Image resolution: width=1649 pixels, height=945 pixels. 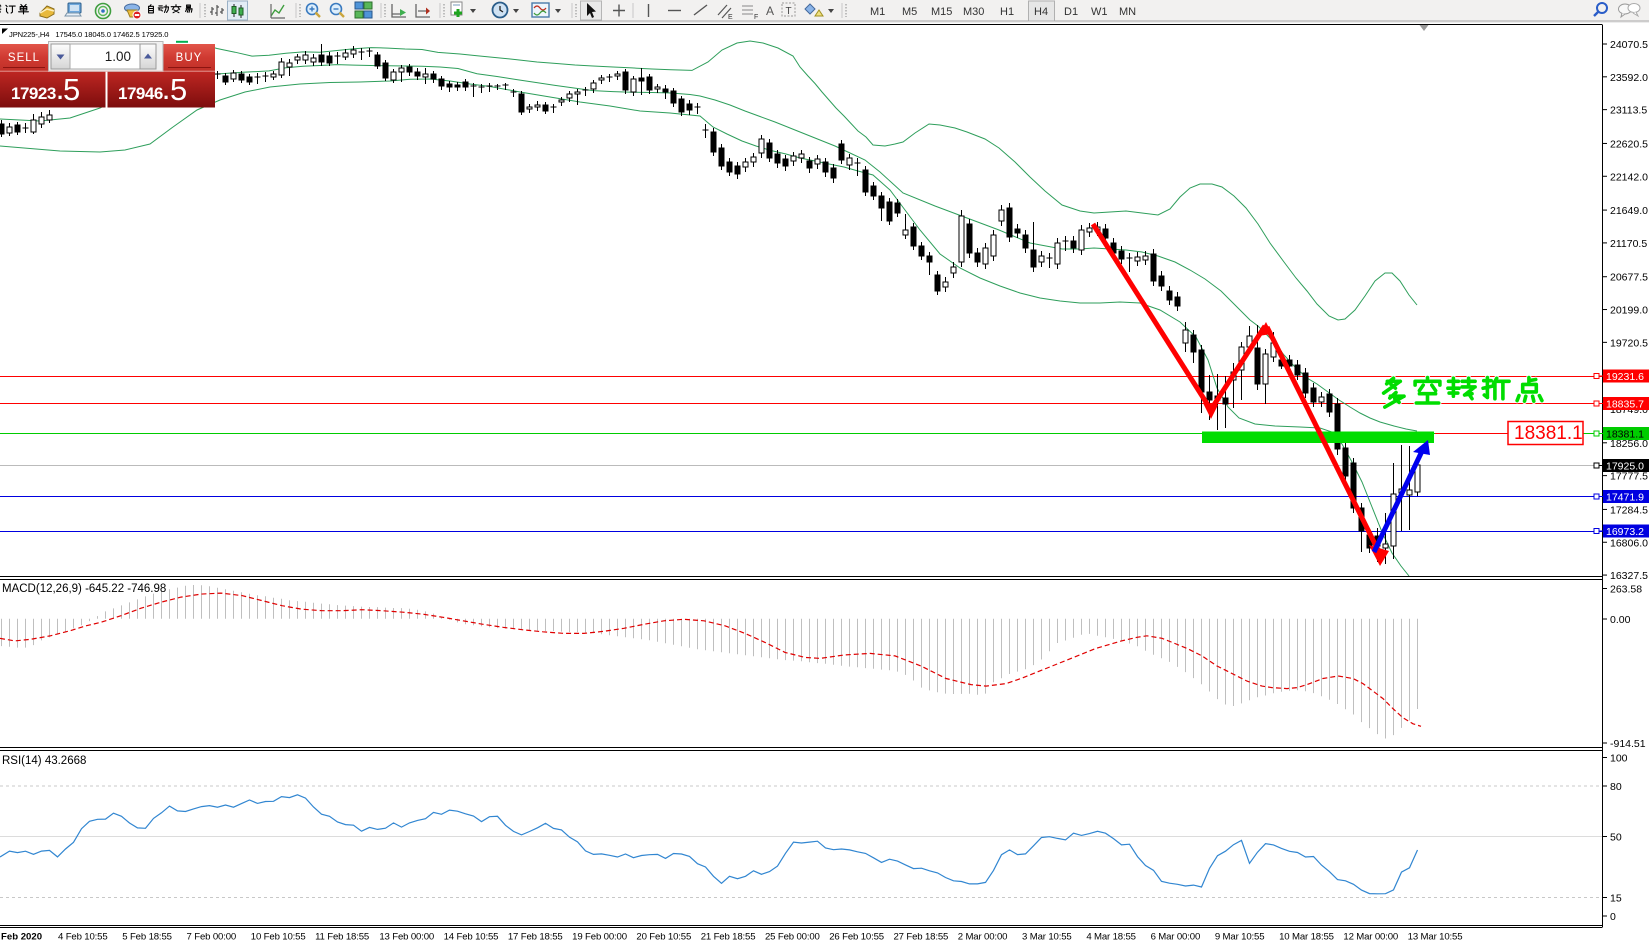 I want to click on svg-text: 10 Feb 10:55, so click(x=278, y=937).